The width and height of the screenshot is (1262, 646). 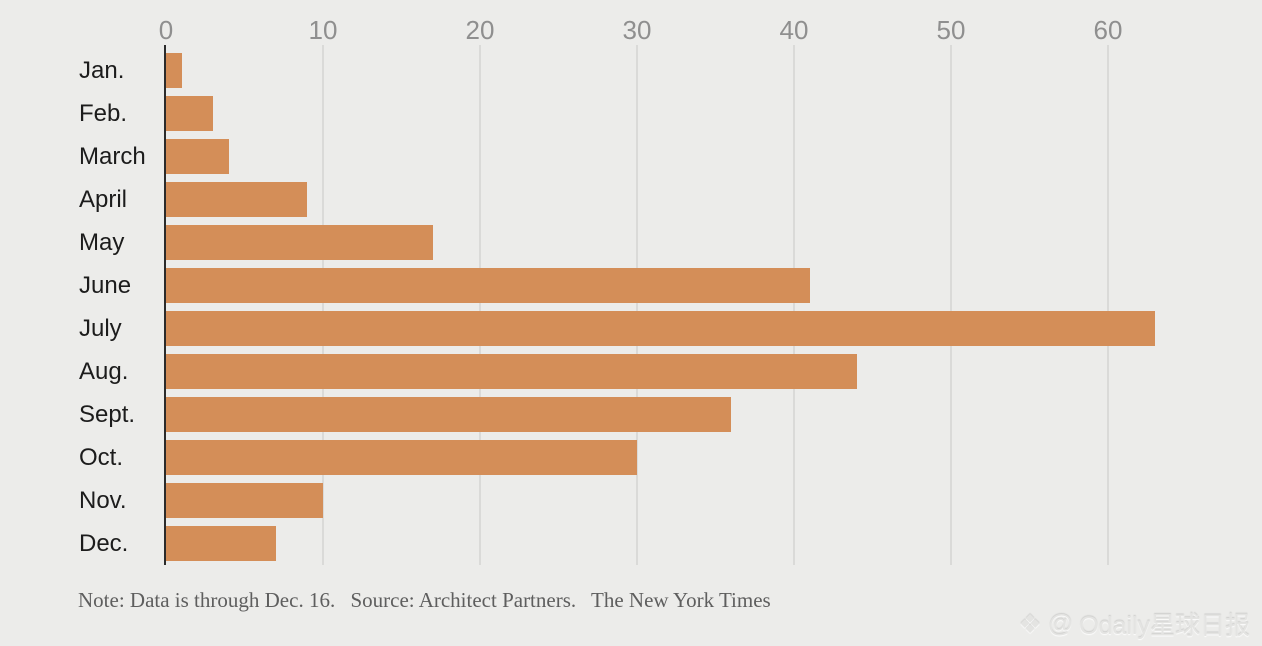 I want to click on watermark-text: Odaily星球日报, so click(x=1164, y=626).